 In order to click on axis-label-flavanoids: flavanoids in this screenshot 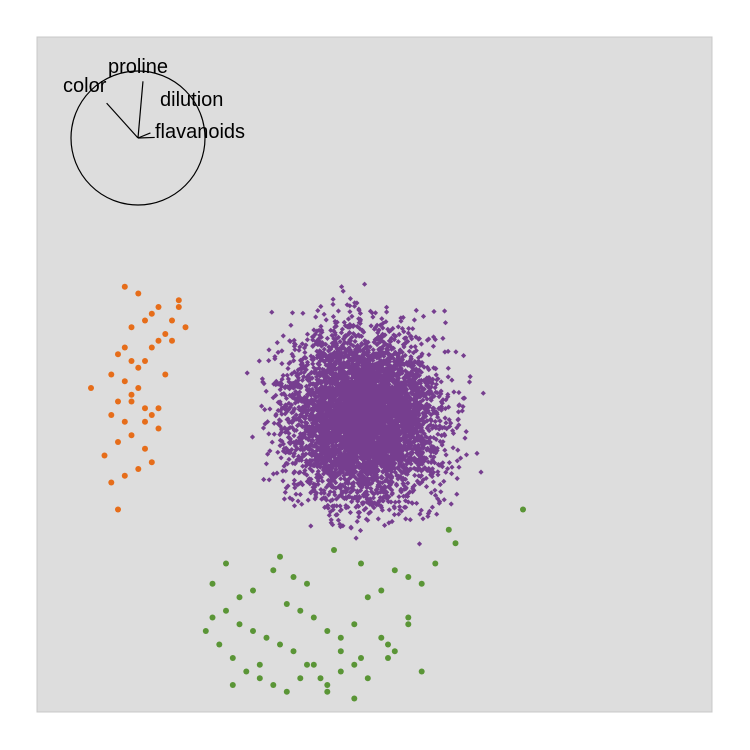, I will do `click(200, 132)`.